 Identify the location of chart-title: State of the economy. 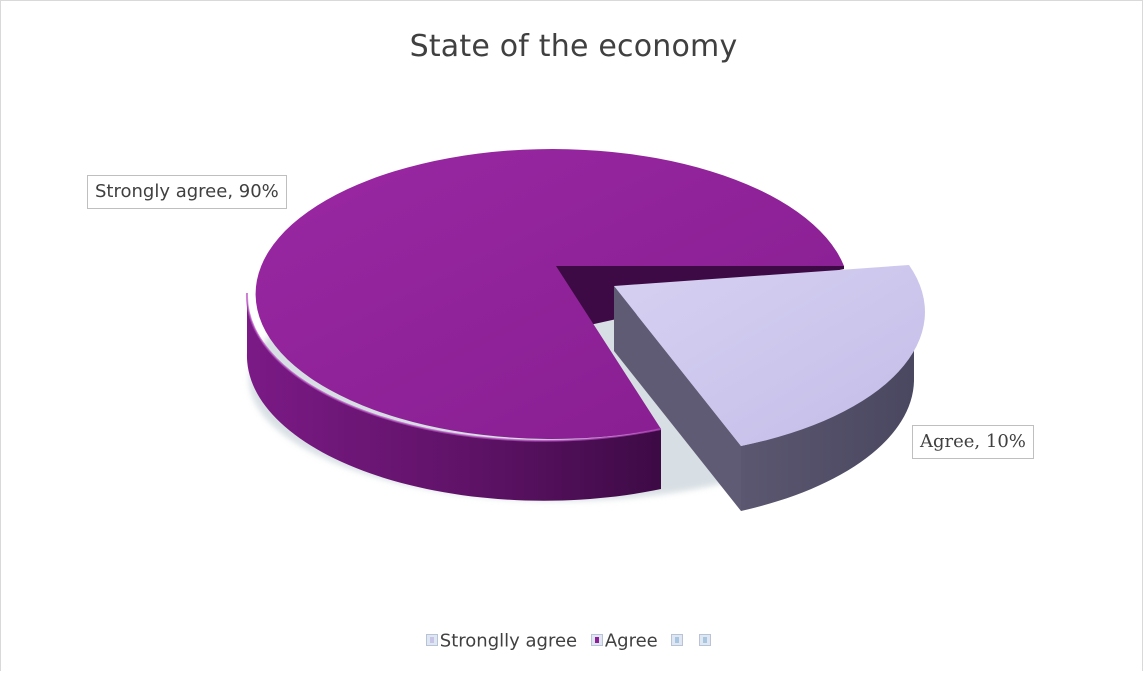
(573, 46).